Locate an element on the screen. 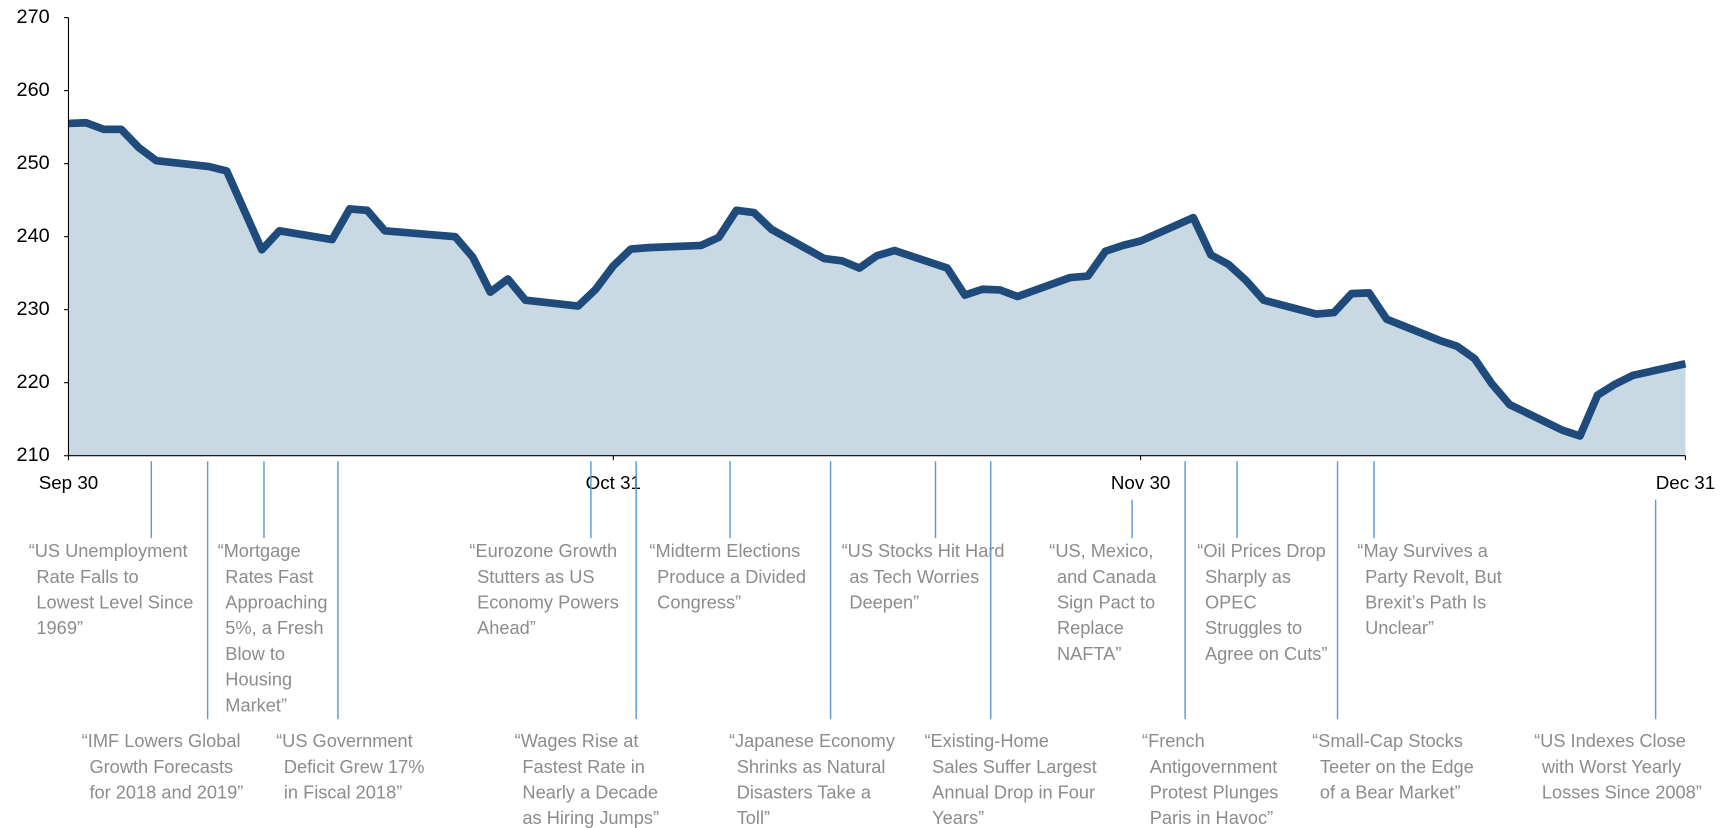 The height and width of the screenshot is (828, 1723). annotation-text: in Fiscal 2018” is located at coordinates (343, 793).